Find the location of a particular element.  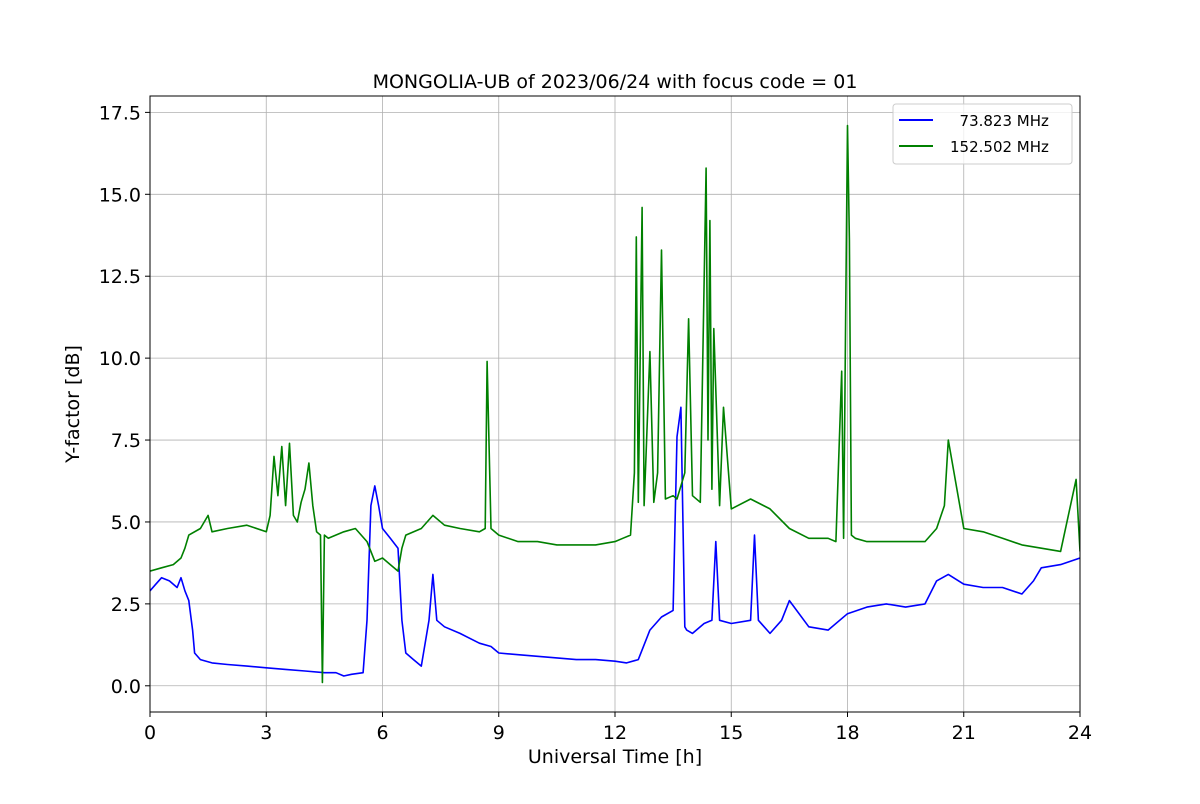

x-tick-label: 21 is located at coordinates (964, 733).